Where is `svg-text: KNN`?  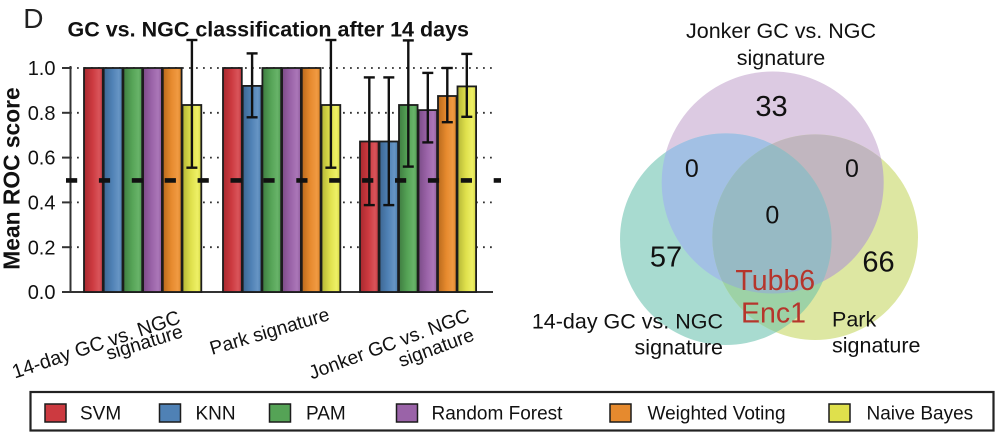 svg-text: KNN is located at coordinates (216, 414).